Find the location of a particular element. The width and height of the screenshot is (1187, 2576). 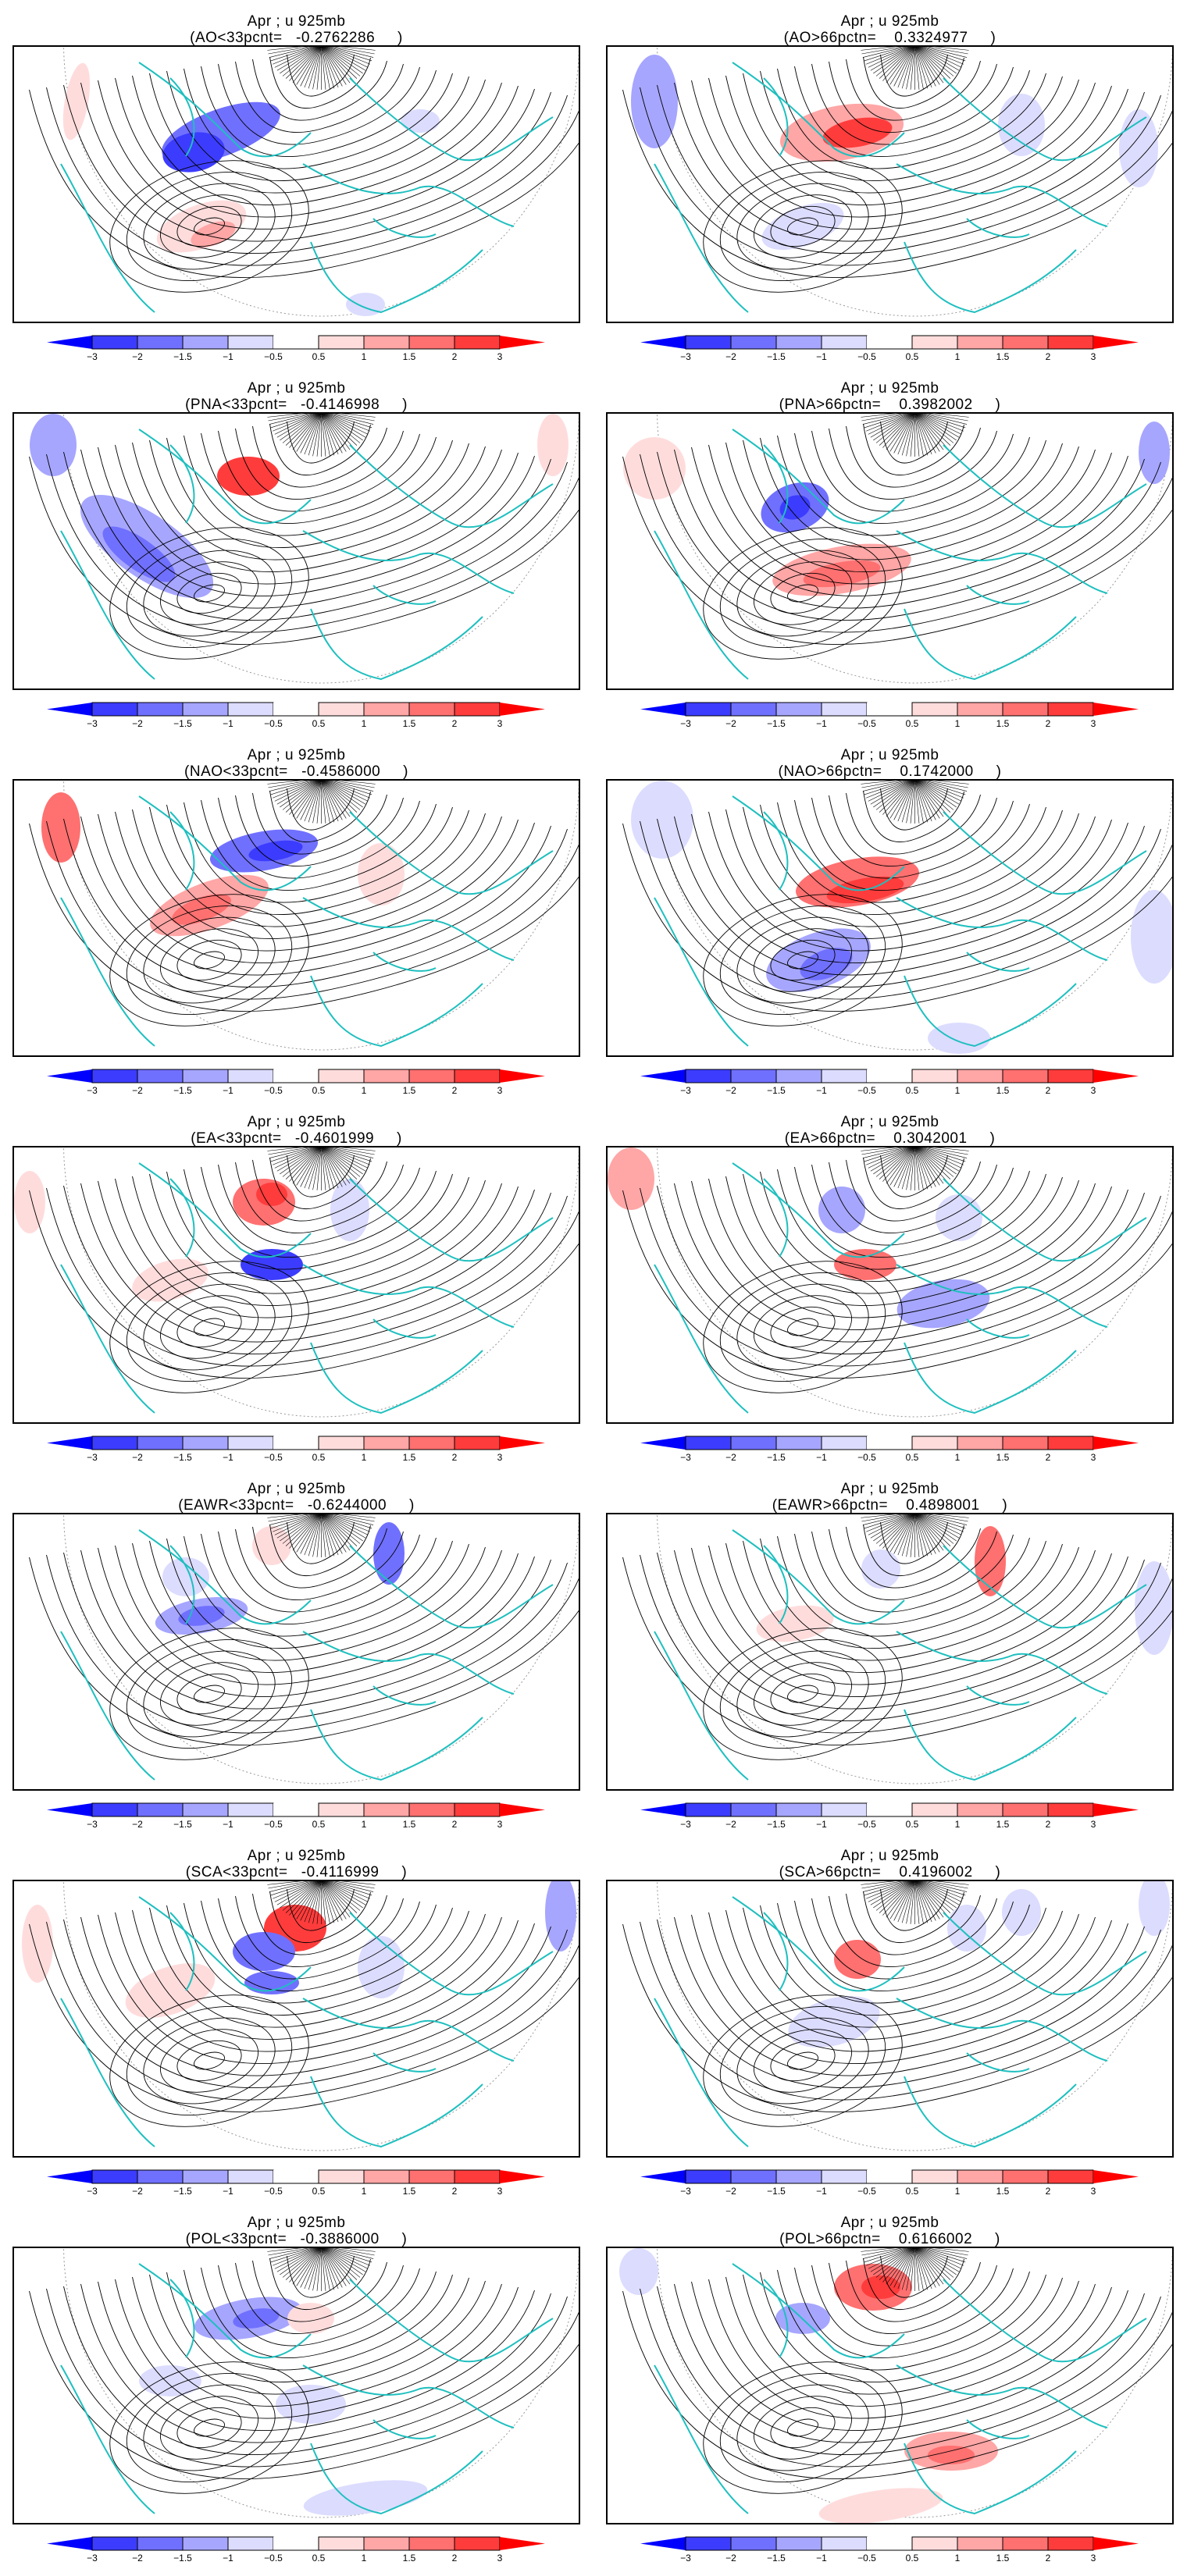

map-plot is located at coordinates (890, 551).